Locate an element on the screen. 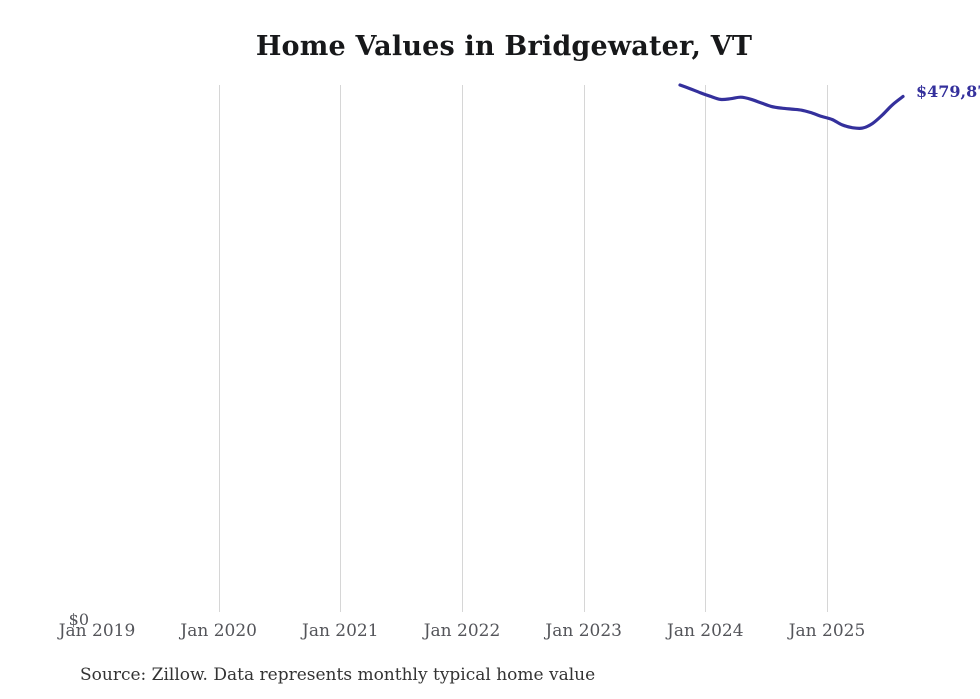  gridline-jan-2021 is located at coordinates (341, 348).